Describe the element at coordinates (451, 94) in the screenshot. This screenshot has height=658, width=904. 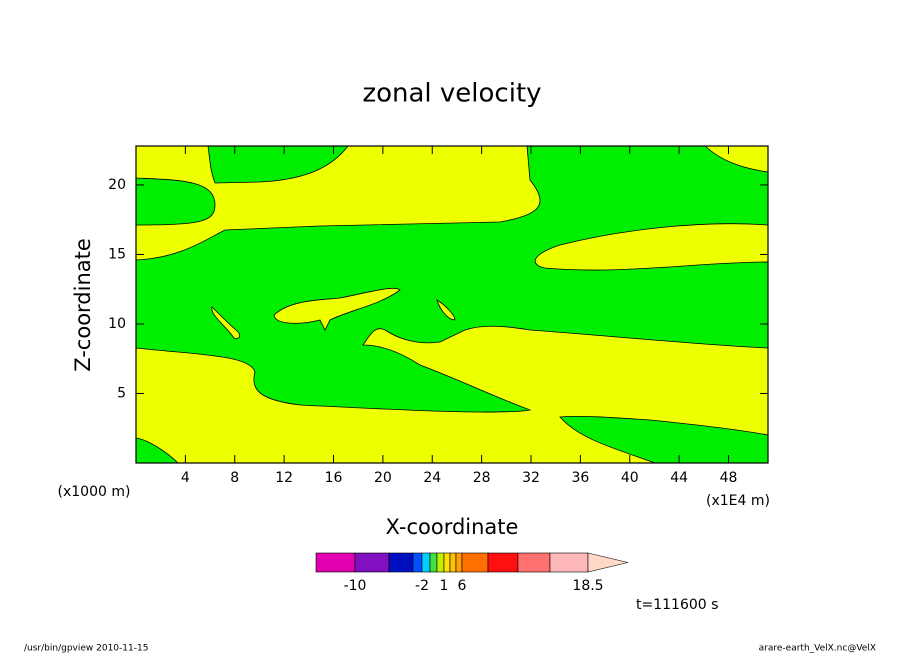
I see `chart-title: zonal velocity` at that location.